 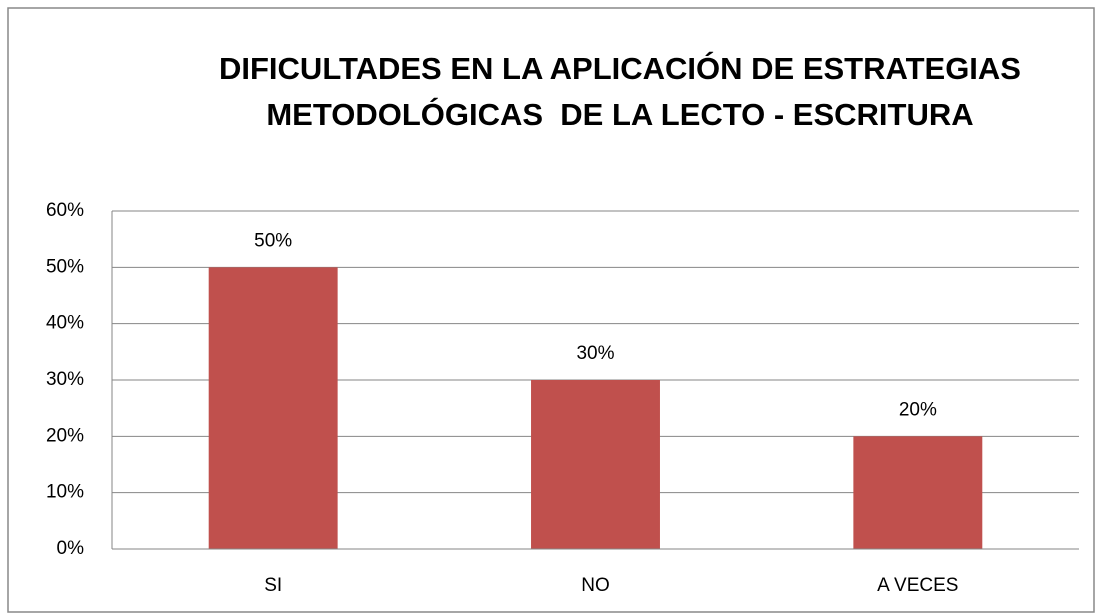 What do you see at coordinates (65, 210) in the screenshot?
I see `y-tick-label: 60%` at bounding box center [65, 210].